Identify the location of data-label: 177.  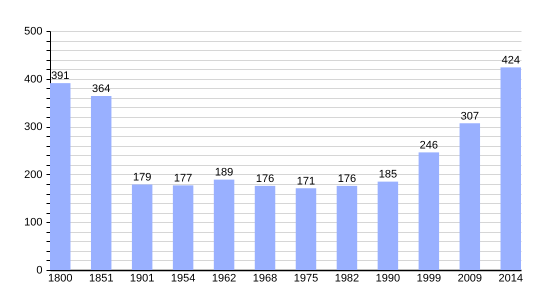
(183, 178).